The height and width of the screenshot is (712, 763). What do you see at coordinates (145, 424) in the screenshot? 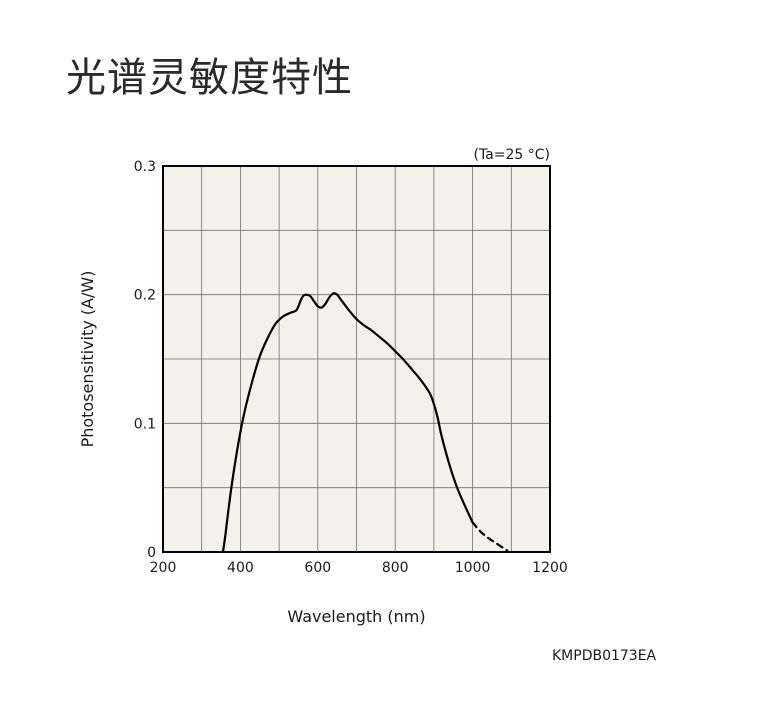
I see `y-tick-label: 0.1` at bounding box center [145, 424].